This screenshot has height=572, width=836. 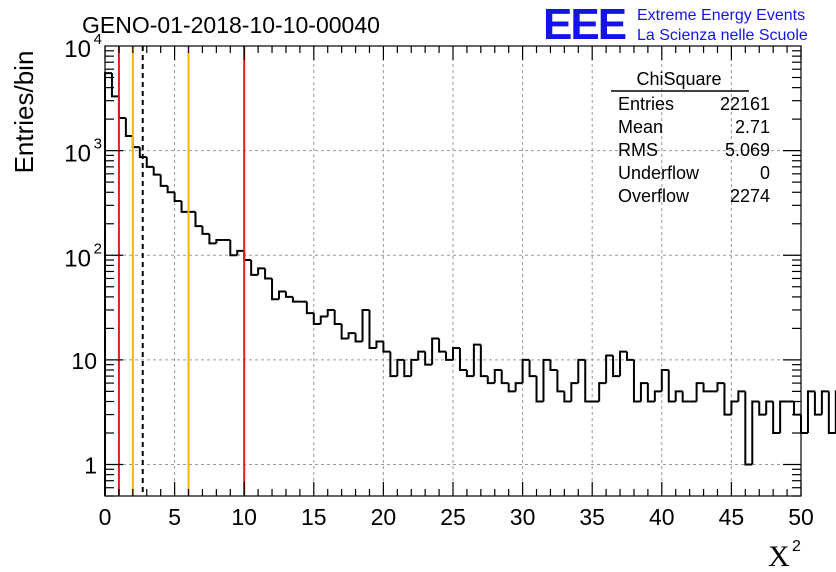 What do you see at coordinates (24, 112) in the screenshot?
I see `y-axis-label: Entries/bin` at bounding box center [24, 112].